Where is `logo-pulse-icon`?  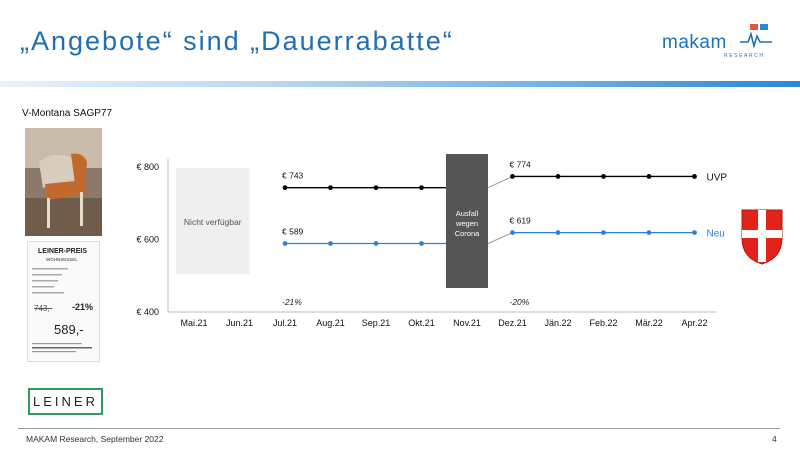 logo-pulse-icon is located at coordinates (756, 36).